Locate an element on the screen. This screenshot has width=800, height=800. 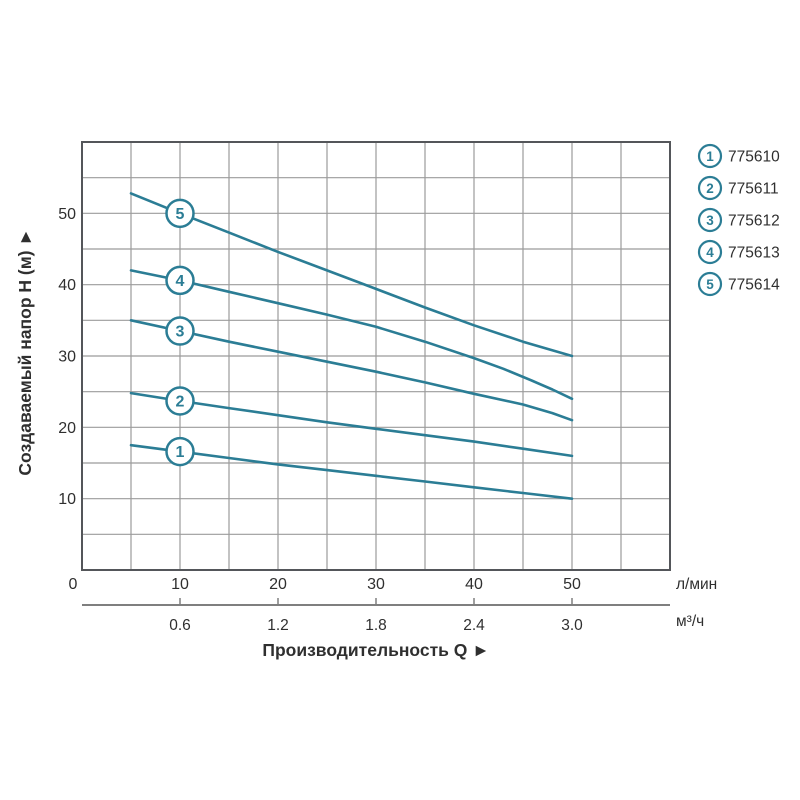
y-axis-title: Создаваемый напор H (м) ► is located at coordinates (25, 351).